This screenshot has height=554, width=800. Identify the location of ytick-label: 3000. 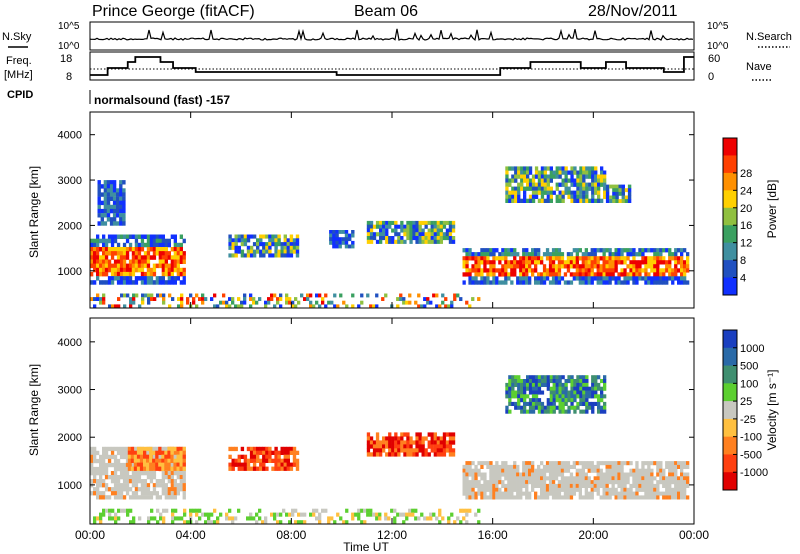
(70, 391).